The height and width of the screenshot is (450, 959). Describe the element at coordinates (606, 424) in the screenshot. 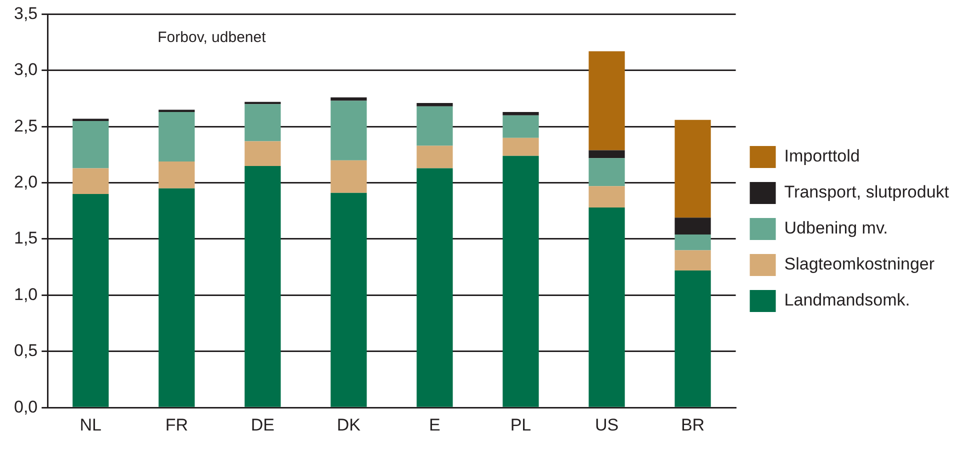

I see `x-tick-label: US` at that location.